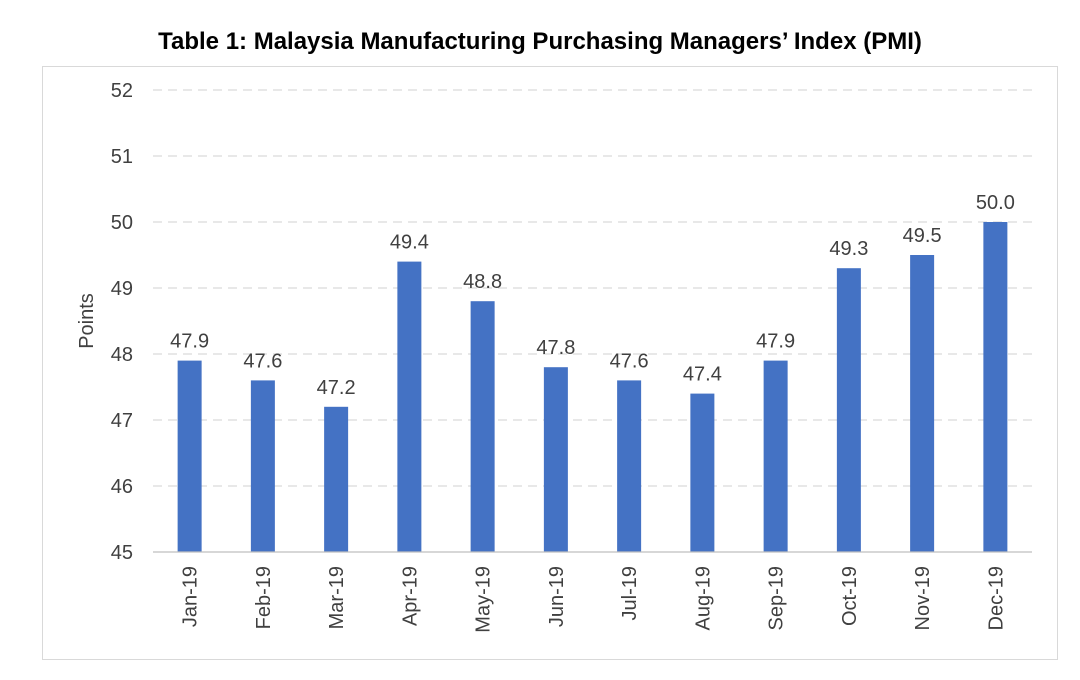 The height and width of the screenshot is (680, 1080). What do you see at coordinates (122, 421) in the screenshot?
I see `y-tick-label: 47` at bounding box center [122, 421].